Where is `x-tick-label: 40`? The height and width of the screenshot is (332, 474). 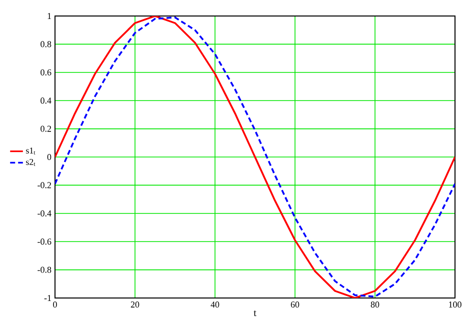 x-tick-label: 40 is located at coordinates (215, 305).